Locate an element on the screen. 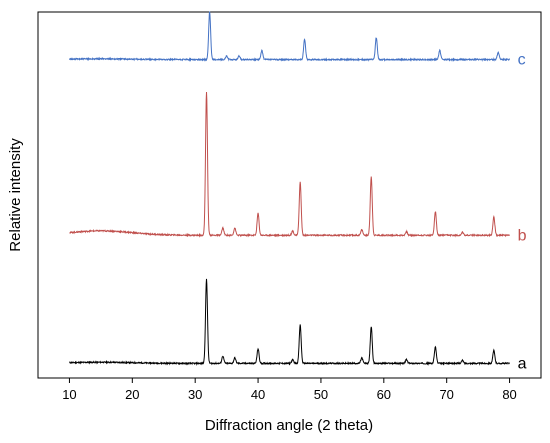 The height and width of the screenshot is (443, 550). x-tick-label-70: 70 is located at coordinates (446, 394).